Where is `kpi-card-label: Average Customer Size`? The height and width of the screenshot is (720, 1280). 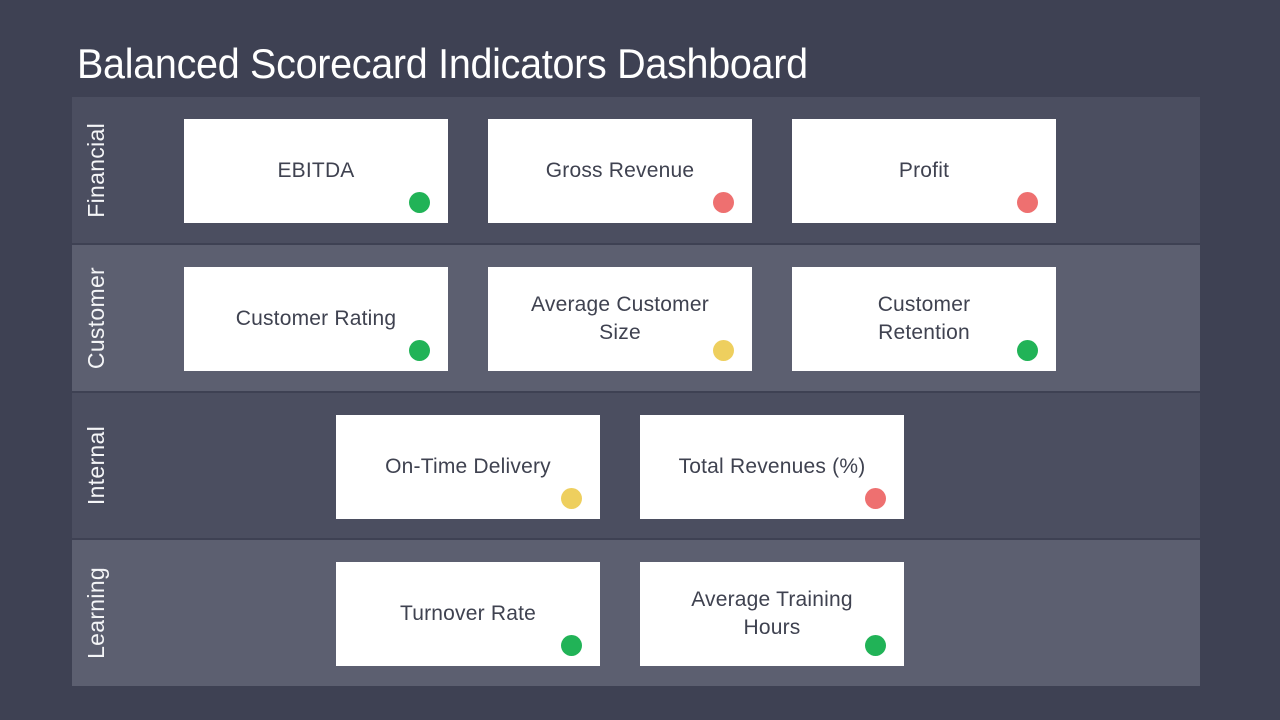
kpi-card-label: Average Customer Size is located at coordinates (620, 318).